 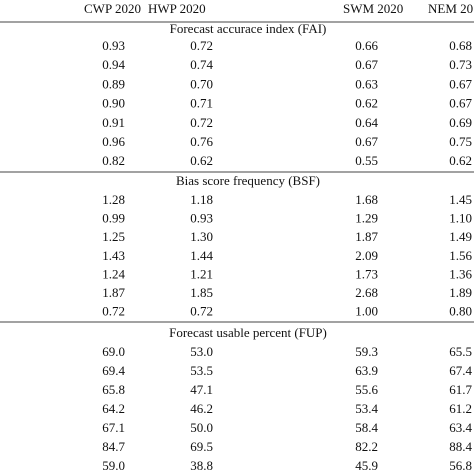 What do you see at coordinates (113, 427) in the screenshot?
I see `cell: 67.1` at bounding box center [113, 427].